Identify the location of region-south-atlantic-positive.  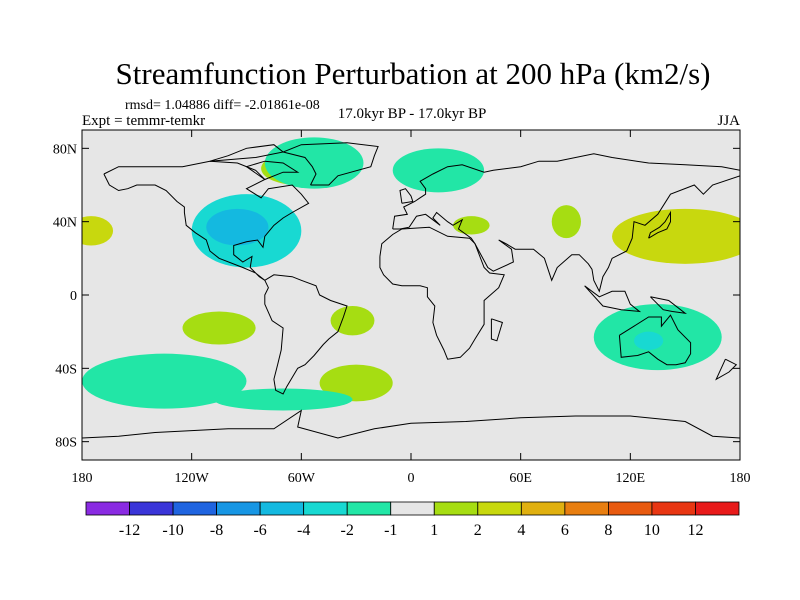
(352, 321).